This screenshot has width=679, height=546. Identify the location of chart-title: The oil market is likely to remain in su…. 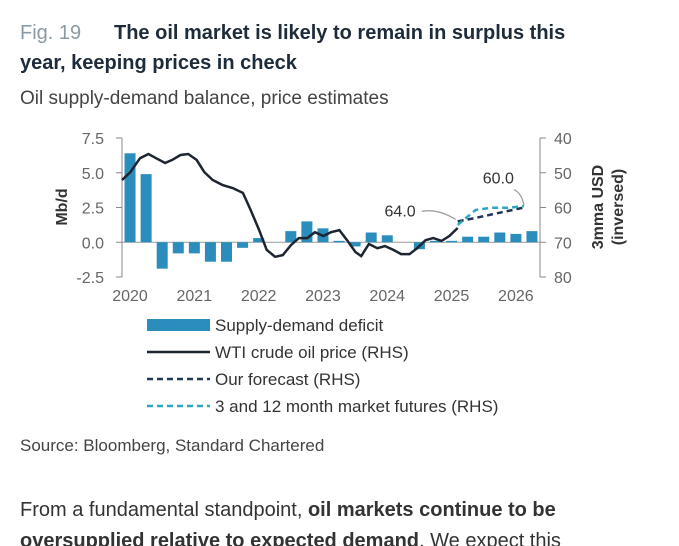
(339, 33).